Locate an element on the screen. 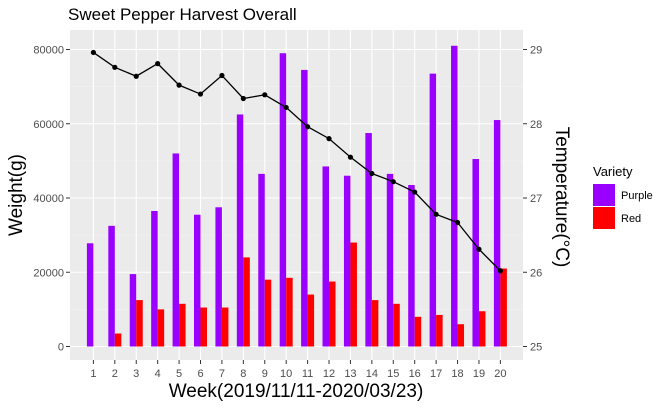 This screenshot has height=408, width=671. x-tick-label: 15 is located at coordinates (393, 374).